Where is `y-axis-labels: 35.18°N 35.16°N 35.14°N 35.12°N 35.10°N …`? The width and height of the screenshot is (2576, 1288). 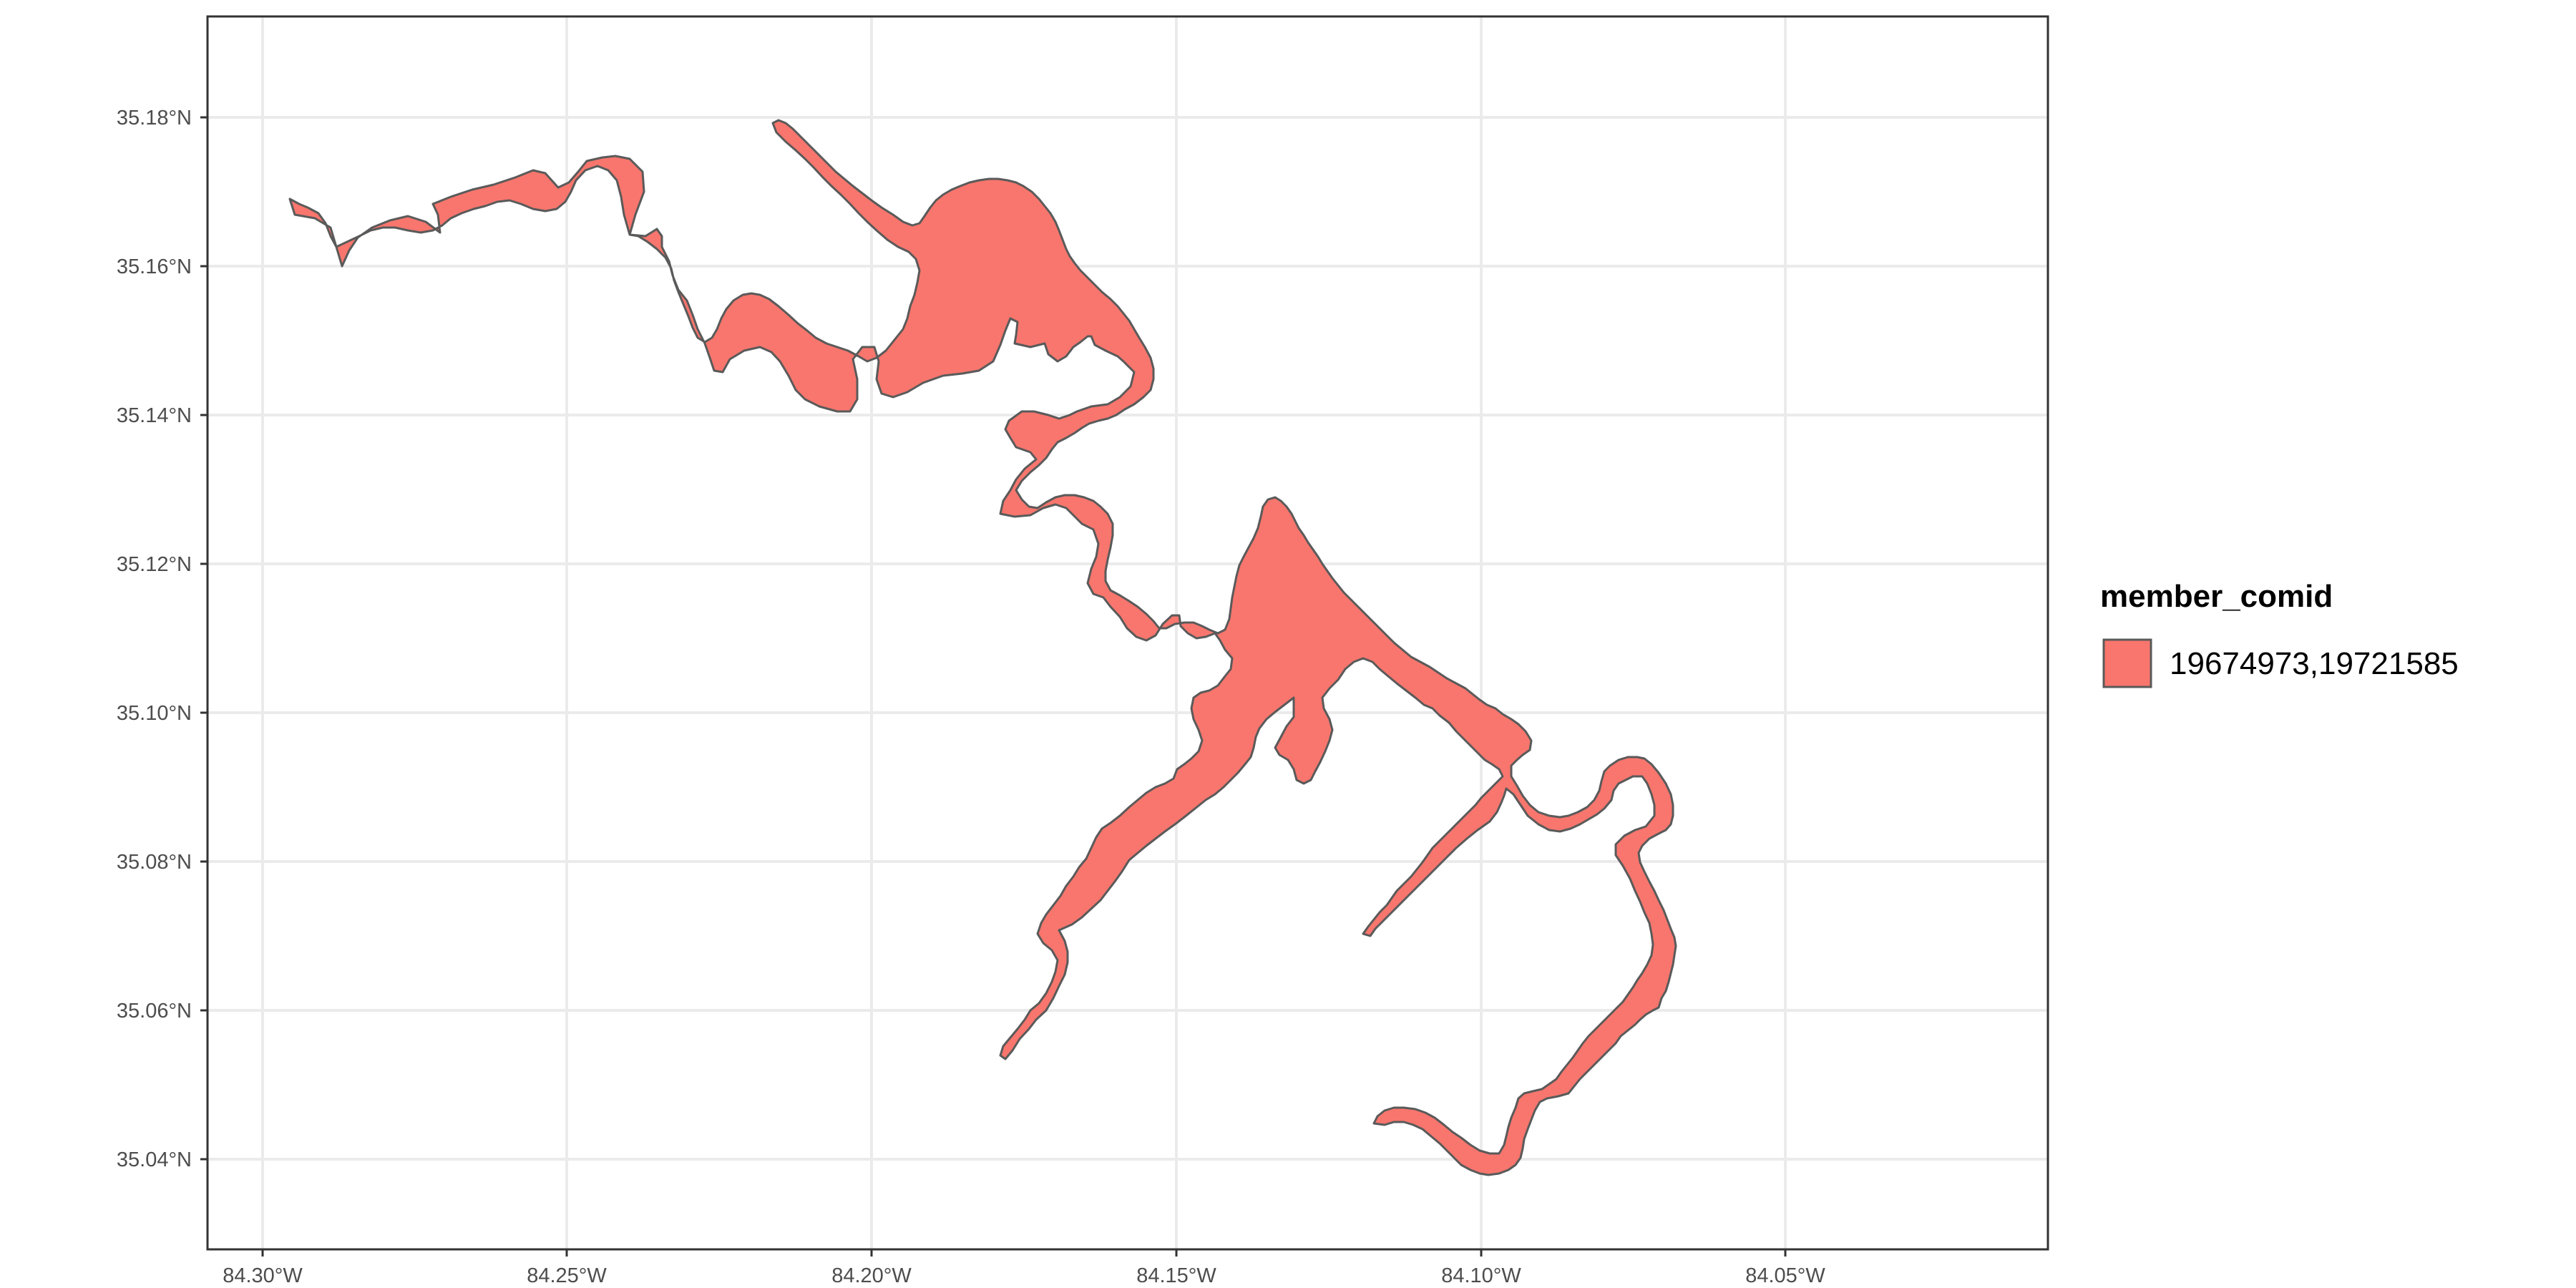
y-axis-labels: 35.18°N 35.16°N 35.14°N 35.12°N 35.10°N … is located at coordinates (154, 639).